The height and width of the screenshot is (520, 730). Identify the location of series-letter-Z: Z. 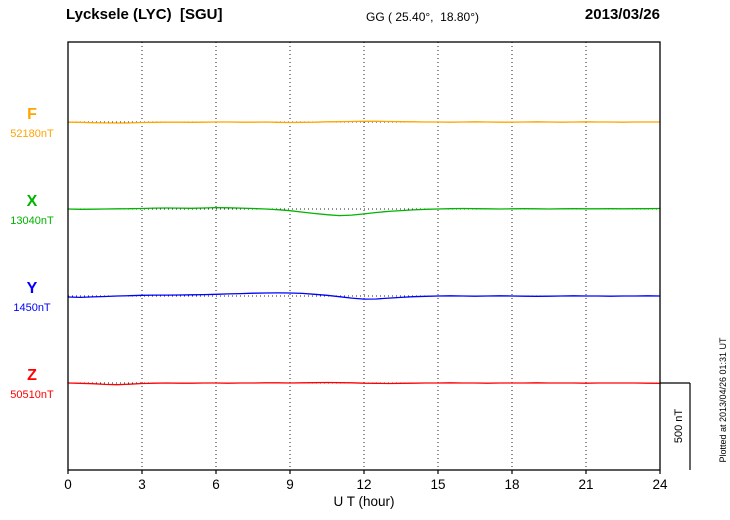
(32, 375).